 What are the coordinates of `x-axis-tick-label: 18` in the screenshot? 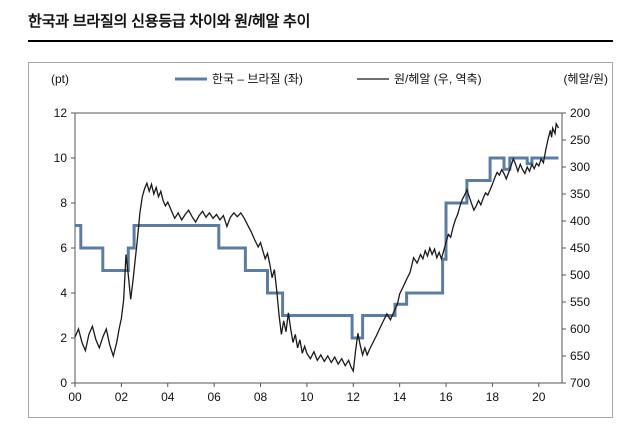 It's located at (493, 397).